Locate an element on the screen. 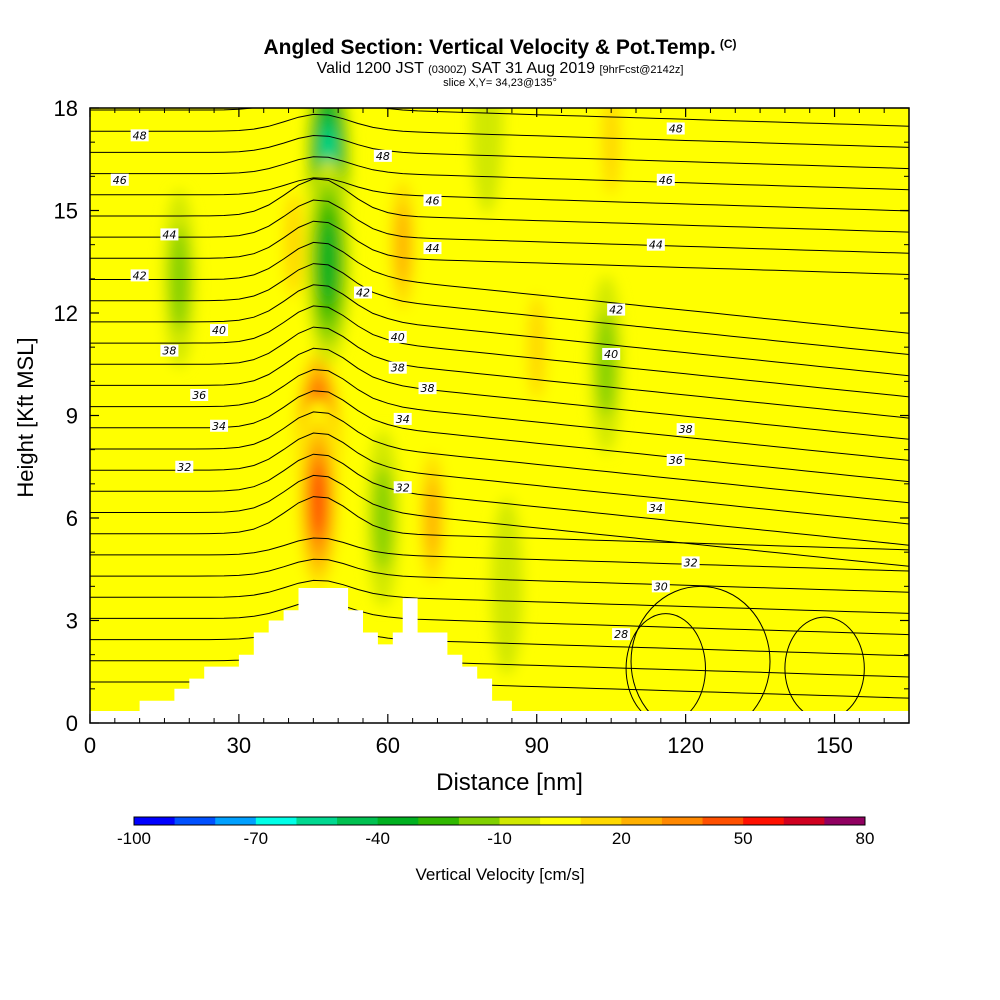 The height and width of the screenshot is (1000, 1000). label-text: 46 is located at coordinates (432, 200).